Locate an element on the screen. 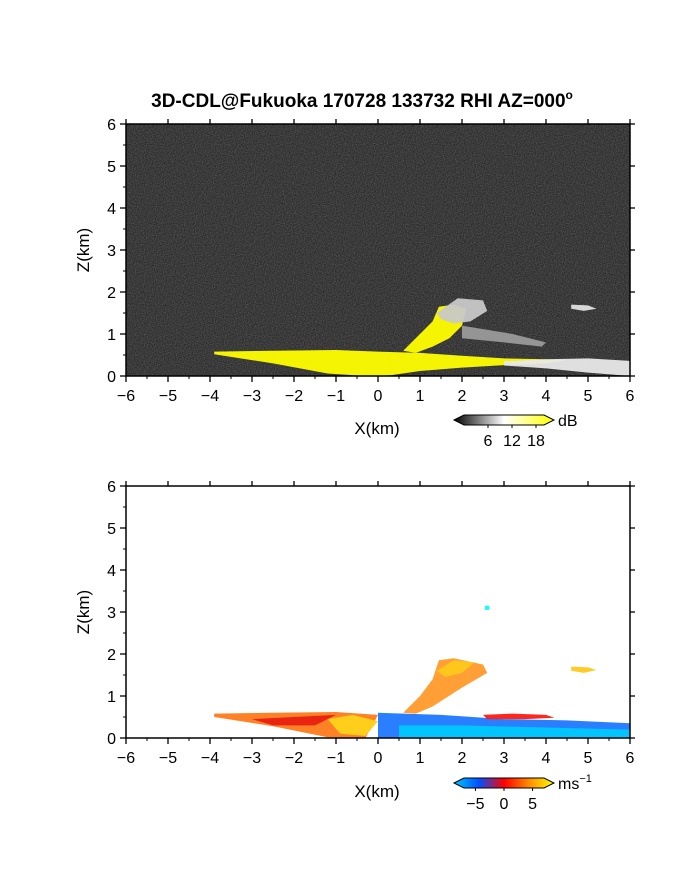  velocity-xtick-label: 2 is located at coordinates (462, 758).